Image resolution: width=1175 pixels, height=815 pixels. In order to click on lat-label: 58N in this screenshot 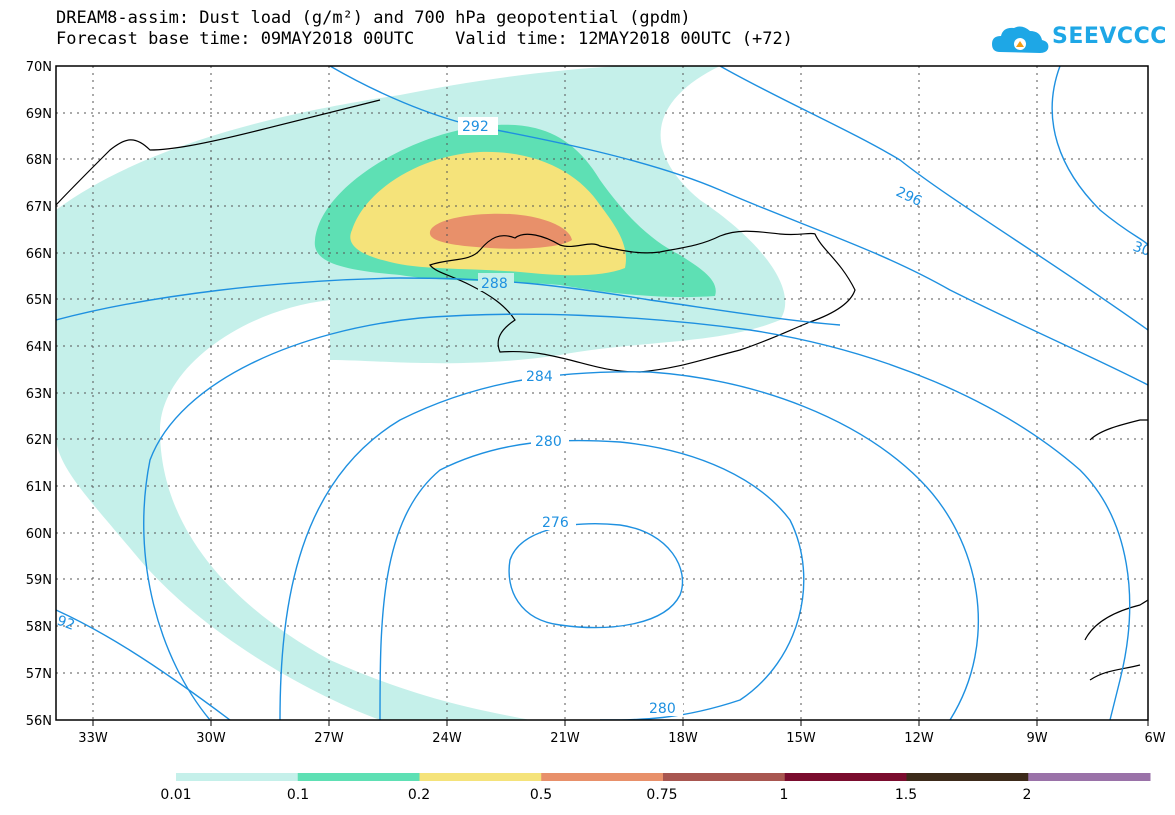, I will do `click(39, 627)`.